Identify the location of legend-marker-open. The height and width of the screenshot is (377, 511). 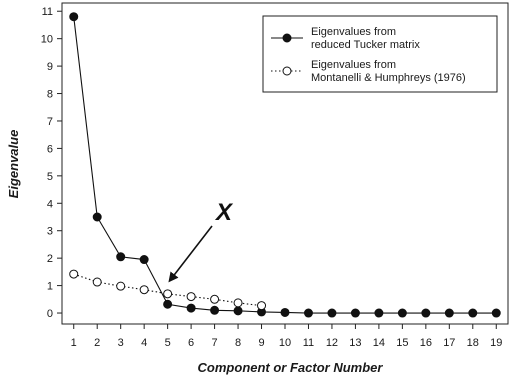
(287, 71).